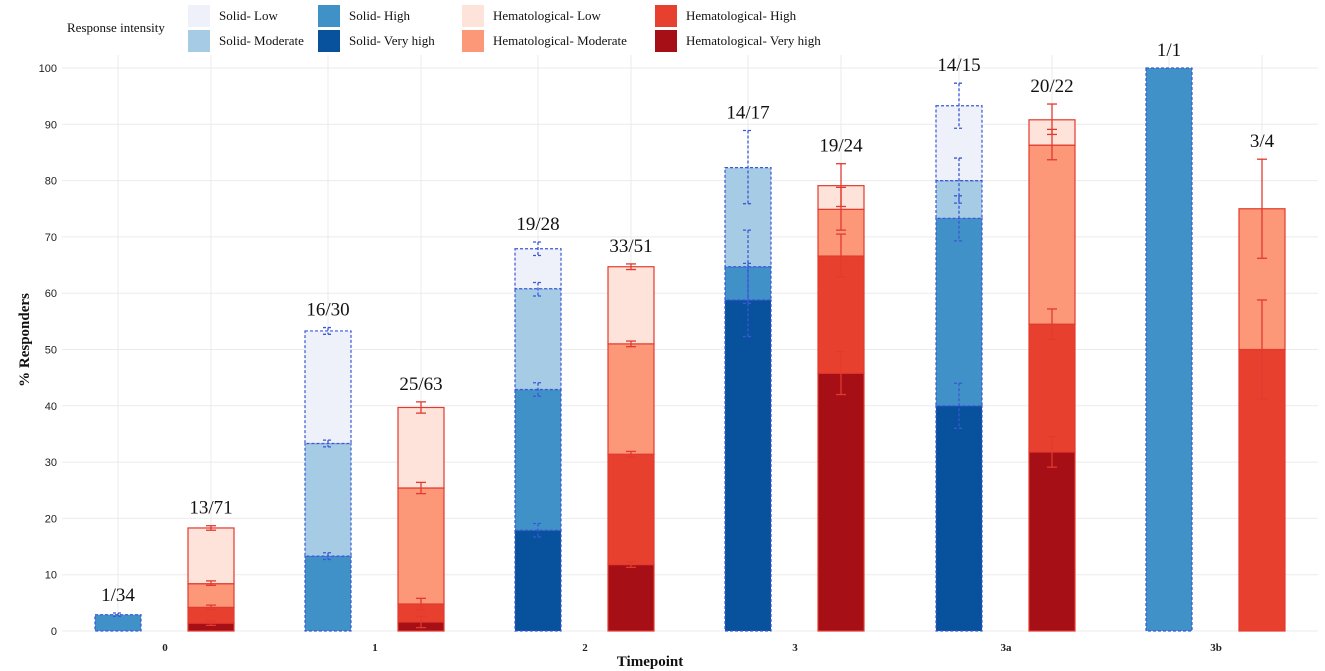 This screenshot has width=1325, height=671. What do you see at coordinates (51, 182) in the screenshot?
I see `y-tick-label: 80` at bounding box center [51, 182].